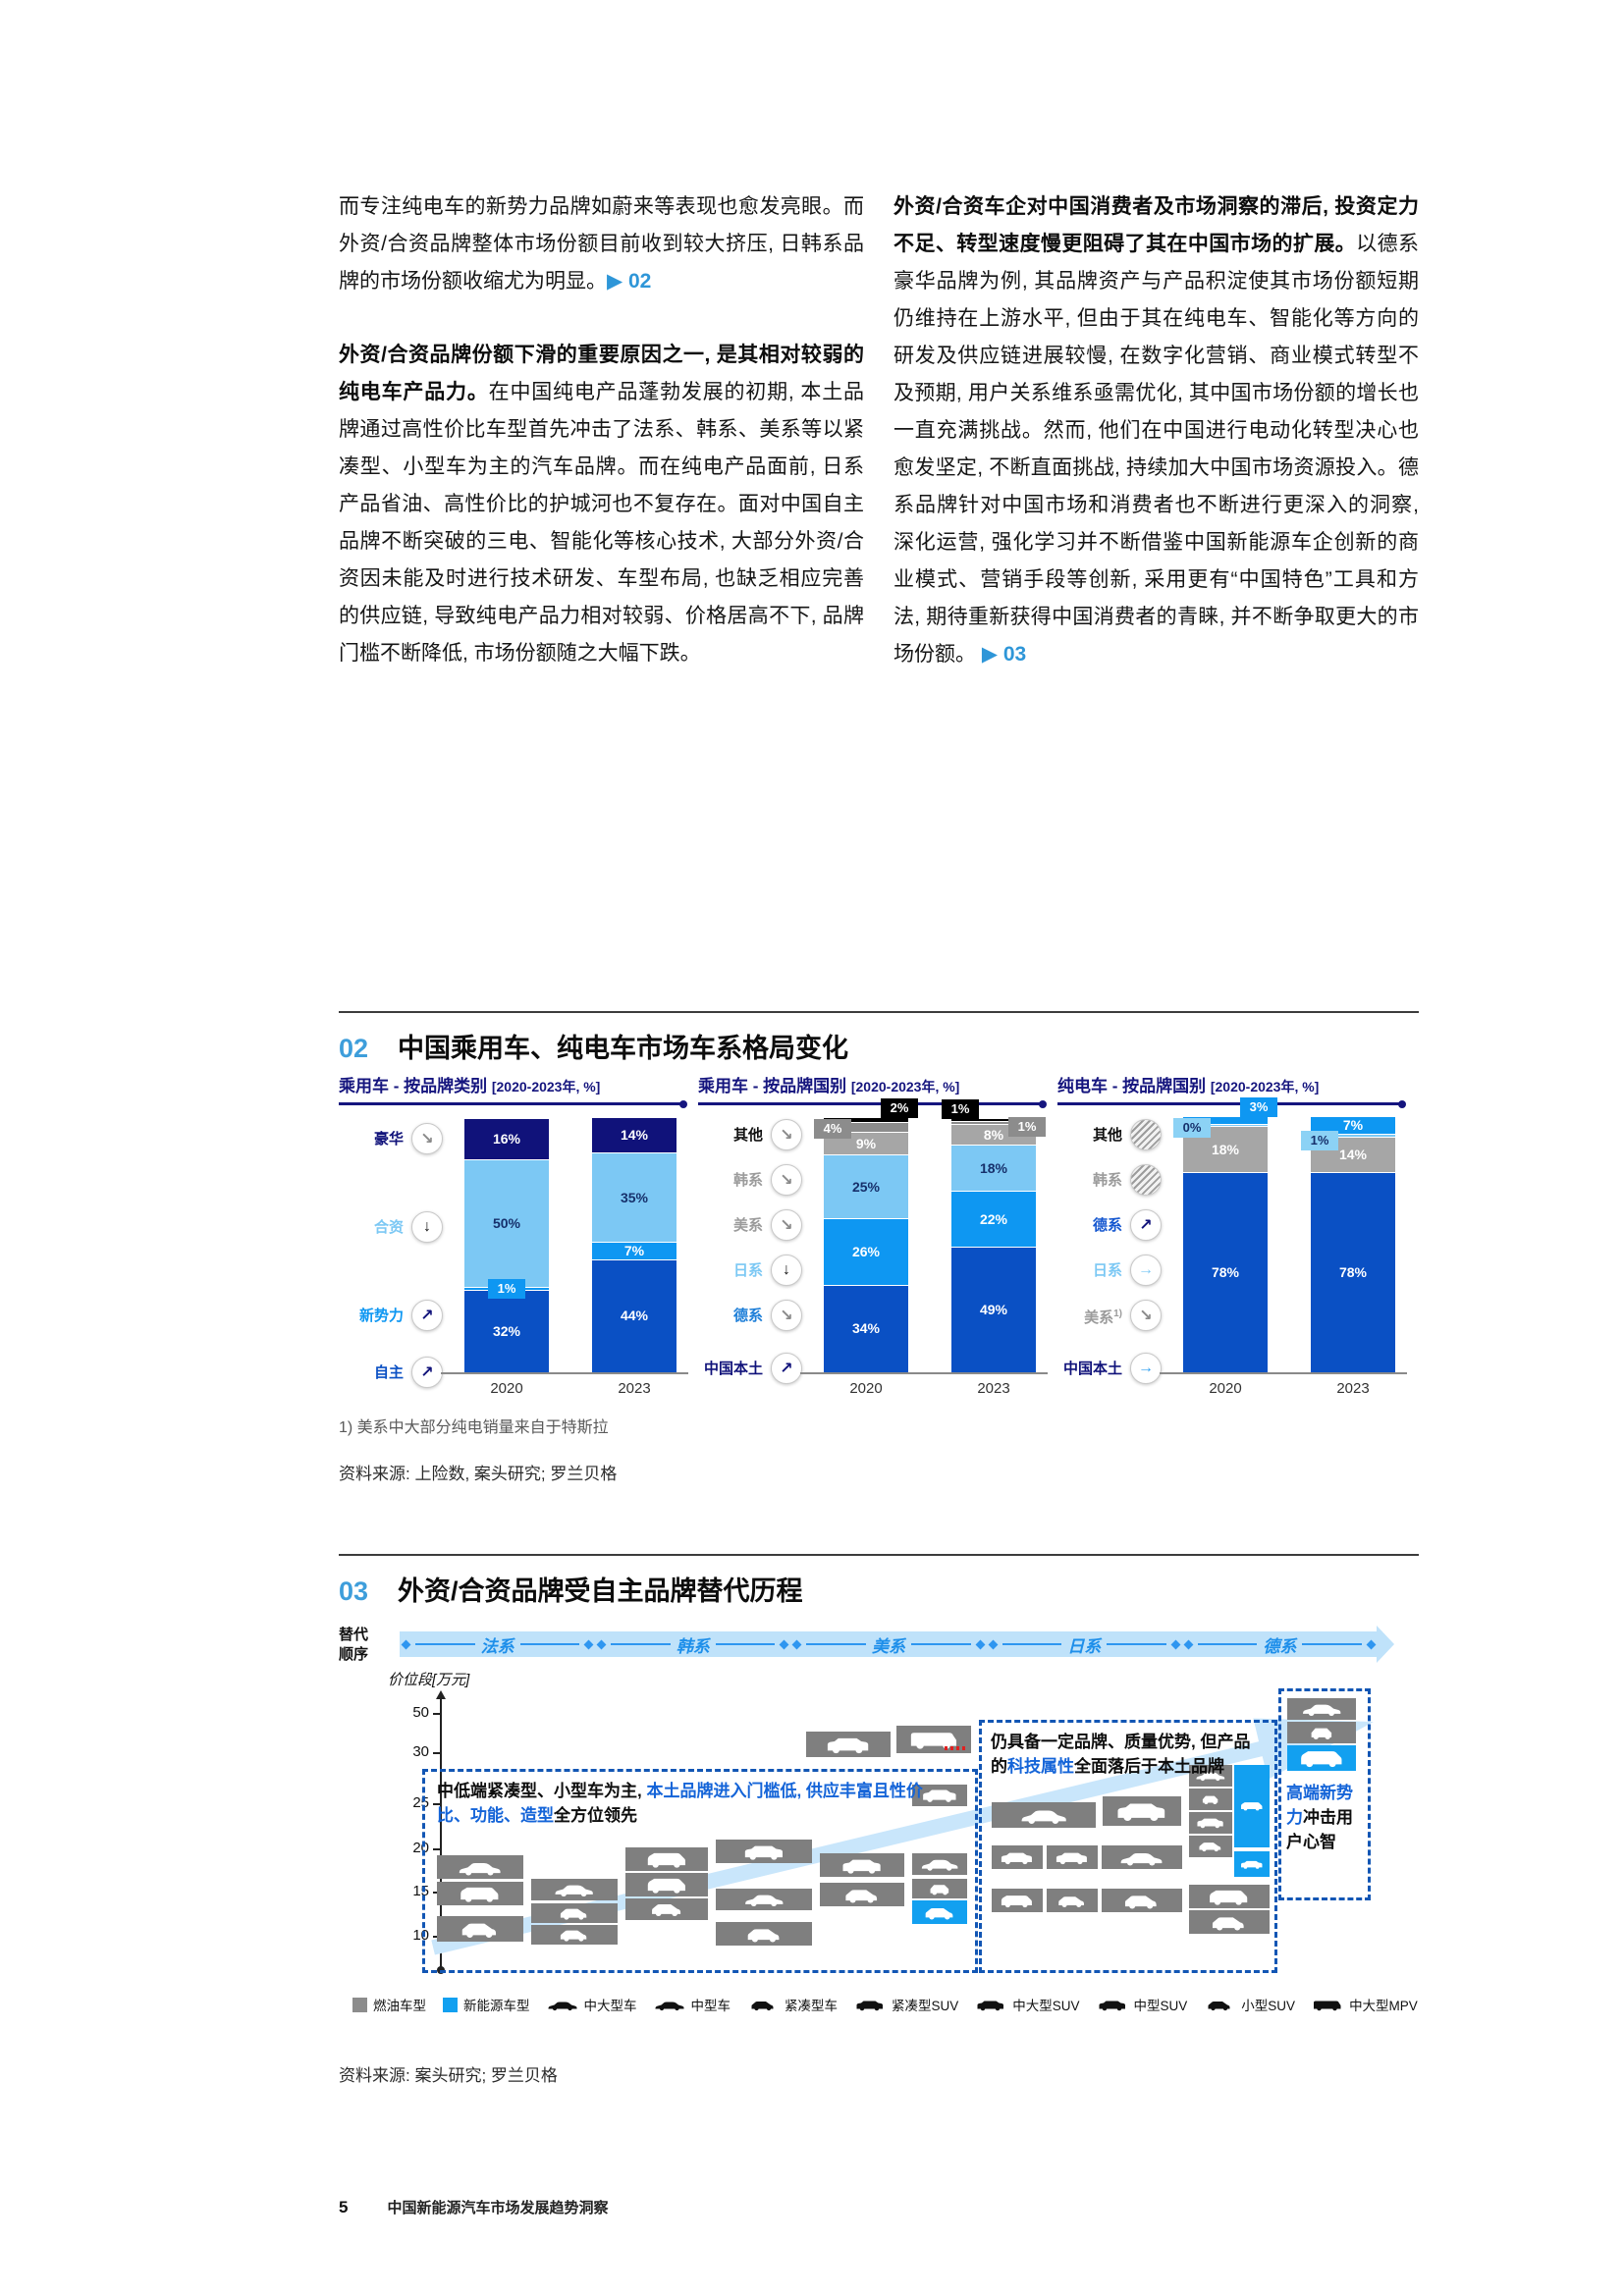  I want to click on value-callout: 0%, so click(1192, 1128).